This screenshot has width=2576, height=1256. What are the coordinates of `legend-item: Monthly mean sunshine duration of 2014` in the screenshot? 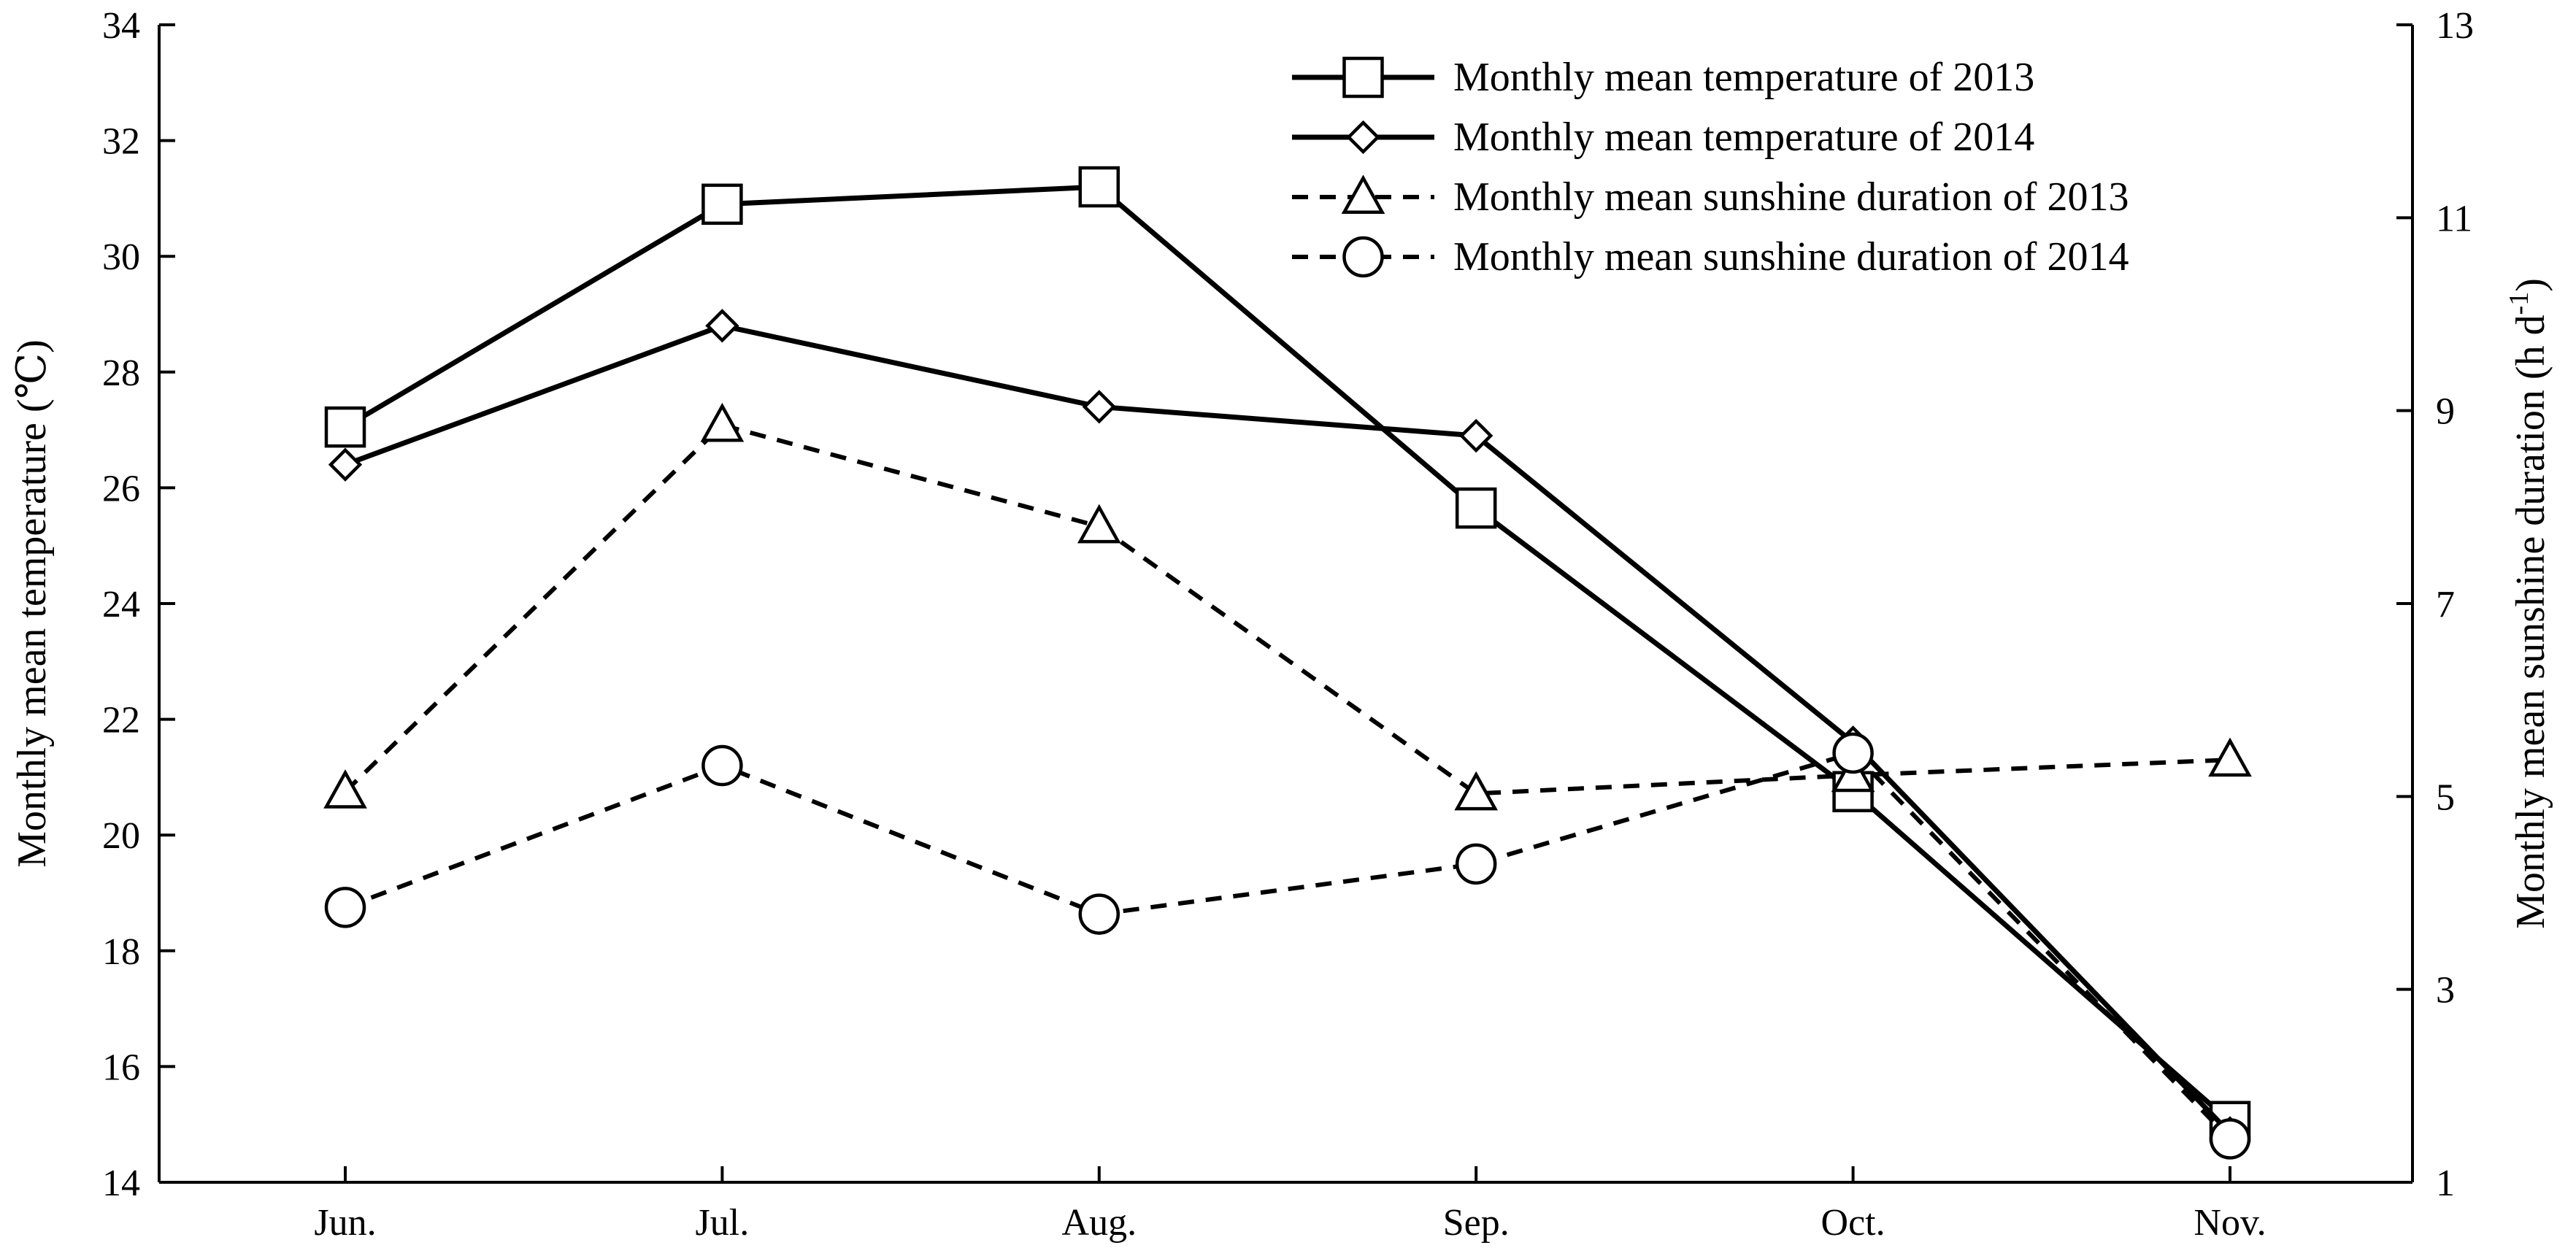 It's located at (1710, 257).